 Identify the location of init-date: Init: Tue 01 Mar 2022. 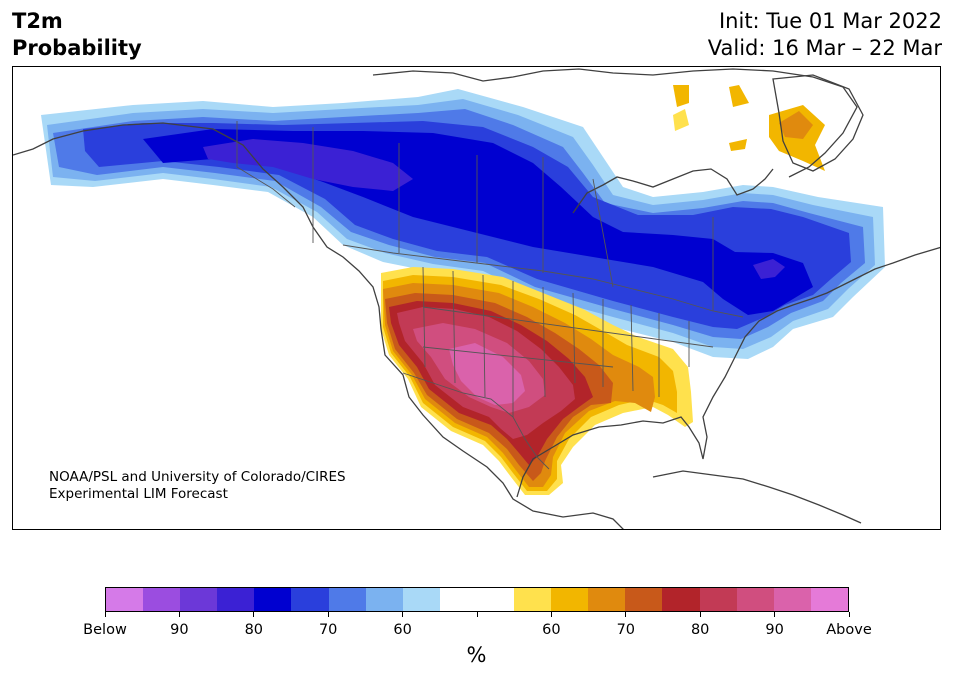
(830, 21).